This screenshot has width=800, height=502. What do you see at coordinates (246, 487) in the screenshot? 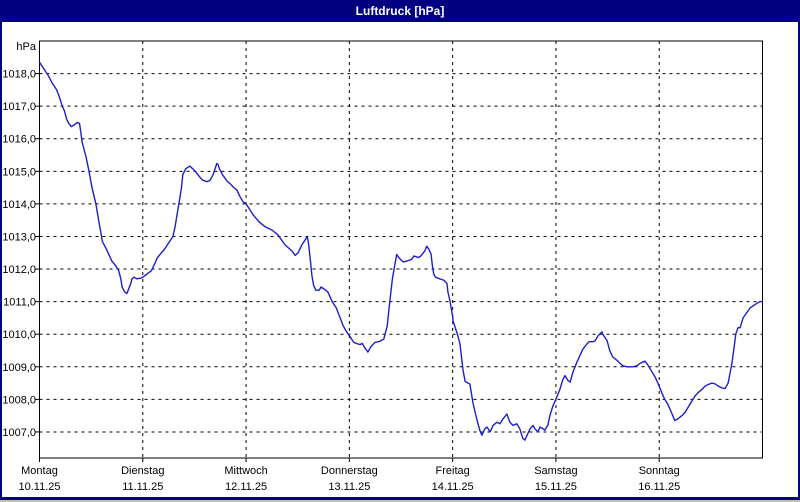
I see `x-date-label: 12.11.25` at bounding box center [246, 487].